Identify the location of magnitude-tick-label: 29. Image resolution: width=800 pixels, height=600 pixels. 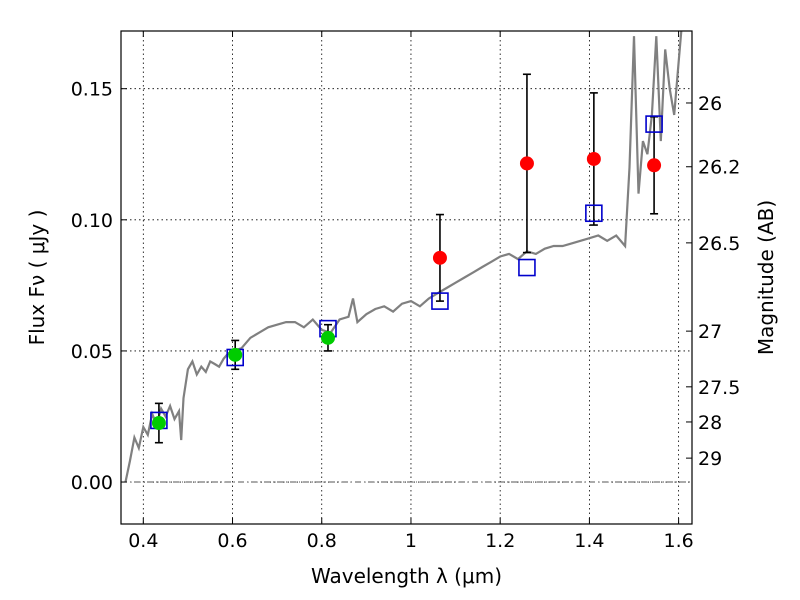
(710, 459).